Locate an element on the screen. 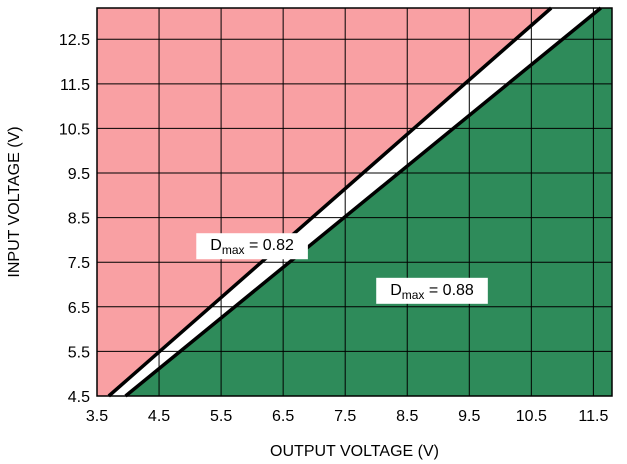 The width and height of the screenshot is (627, 464). annotation-rest: = 0.88 is located at coordinates (448, 290).